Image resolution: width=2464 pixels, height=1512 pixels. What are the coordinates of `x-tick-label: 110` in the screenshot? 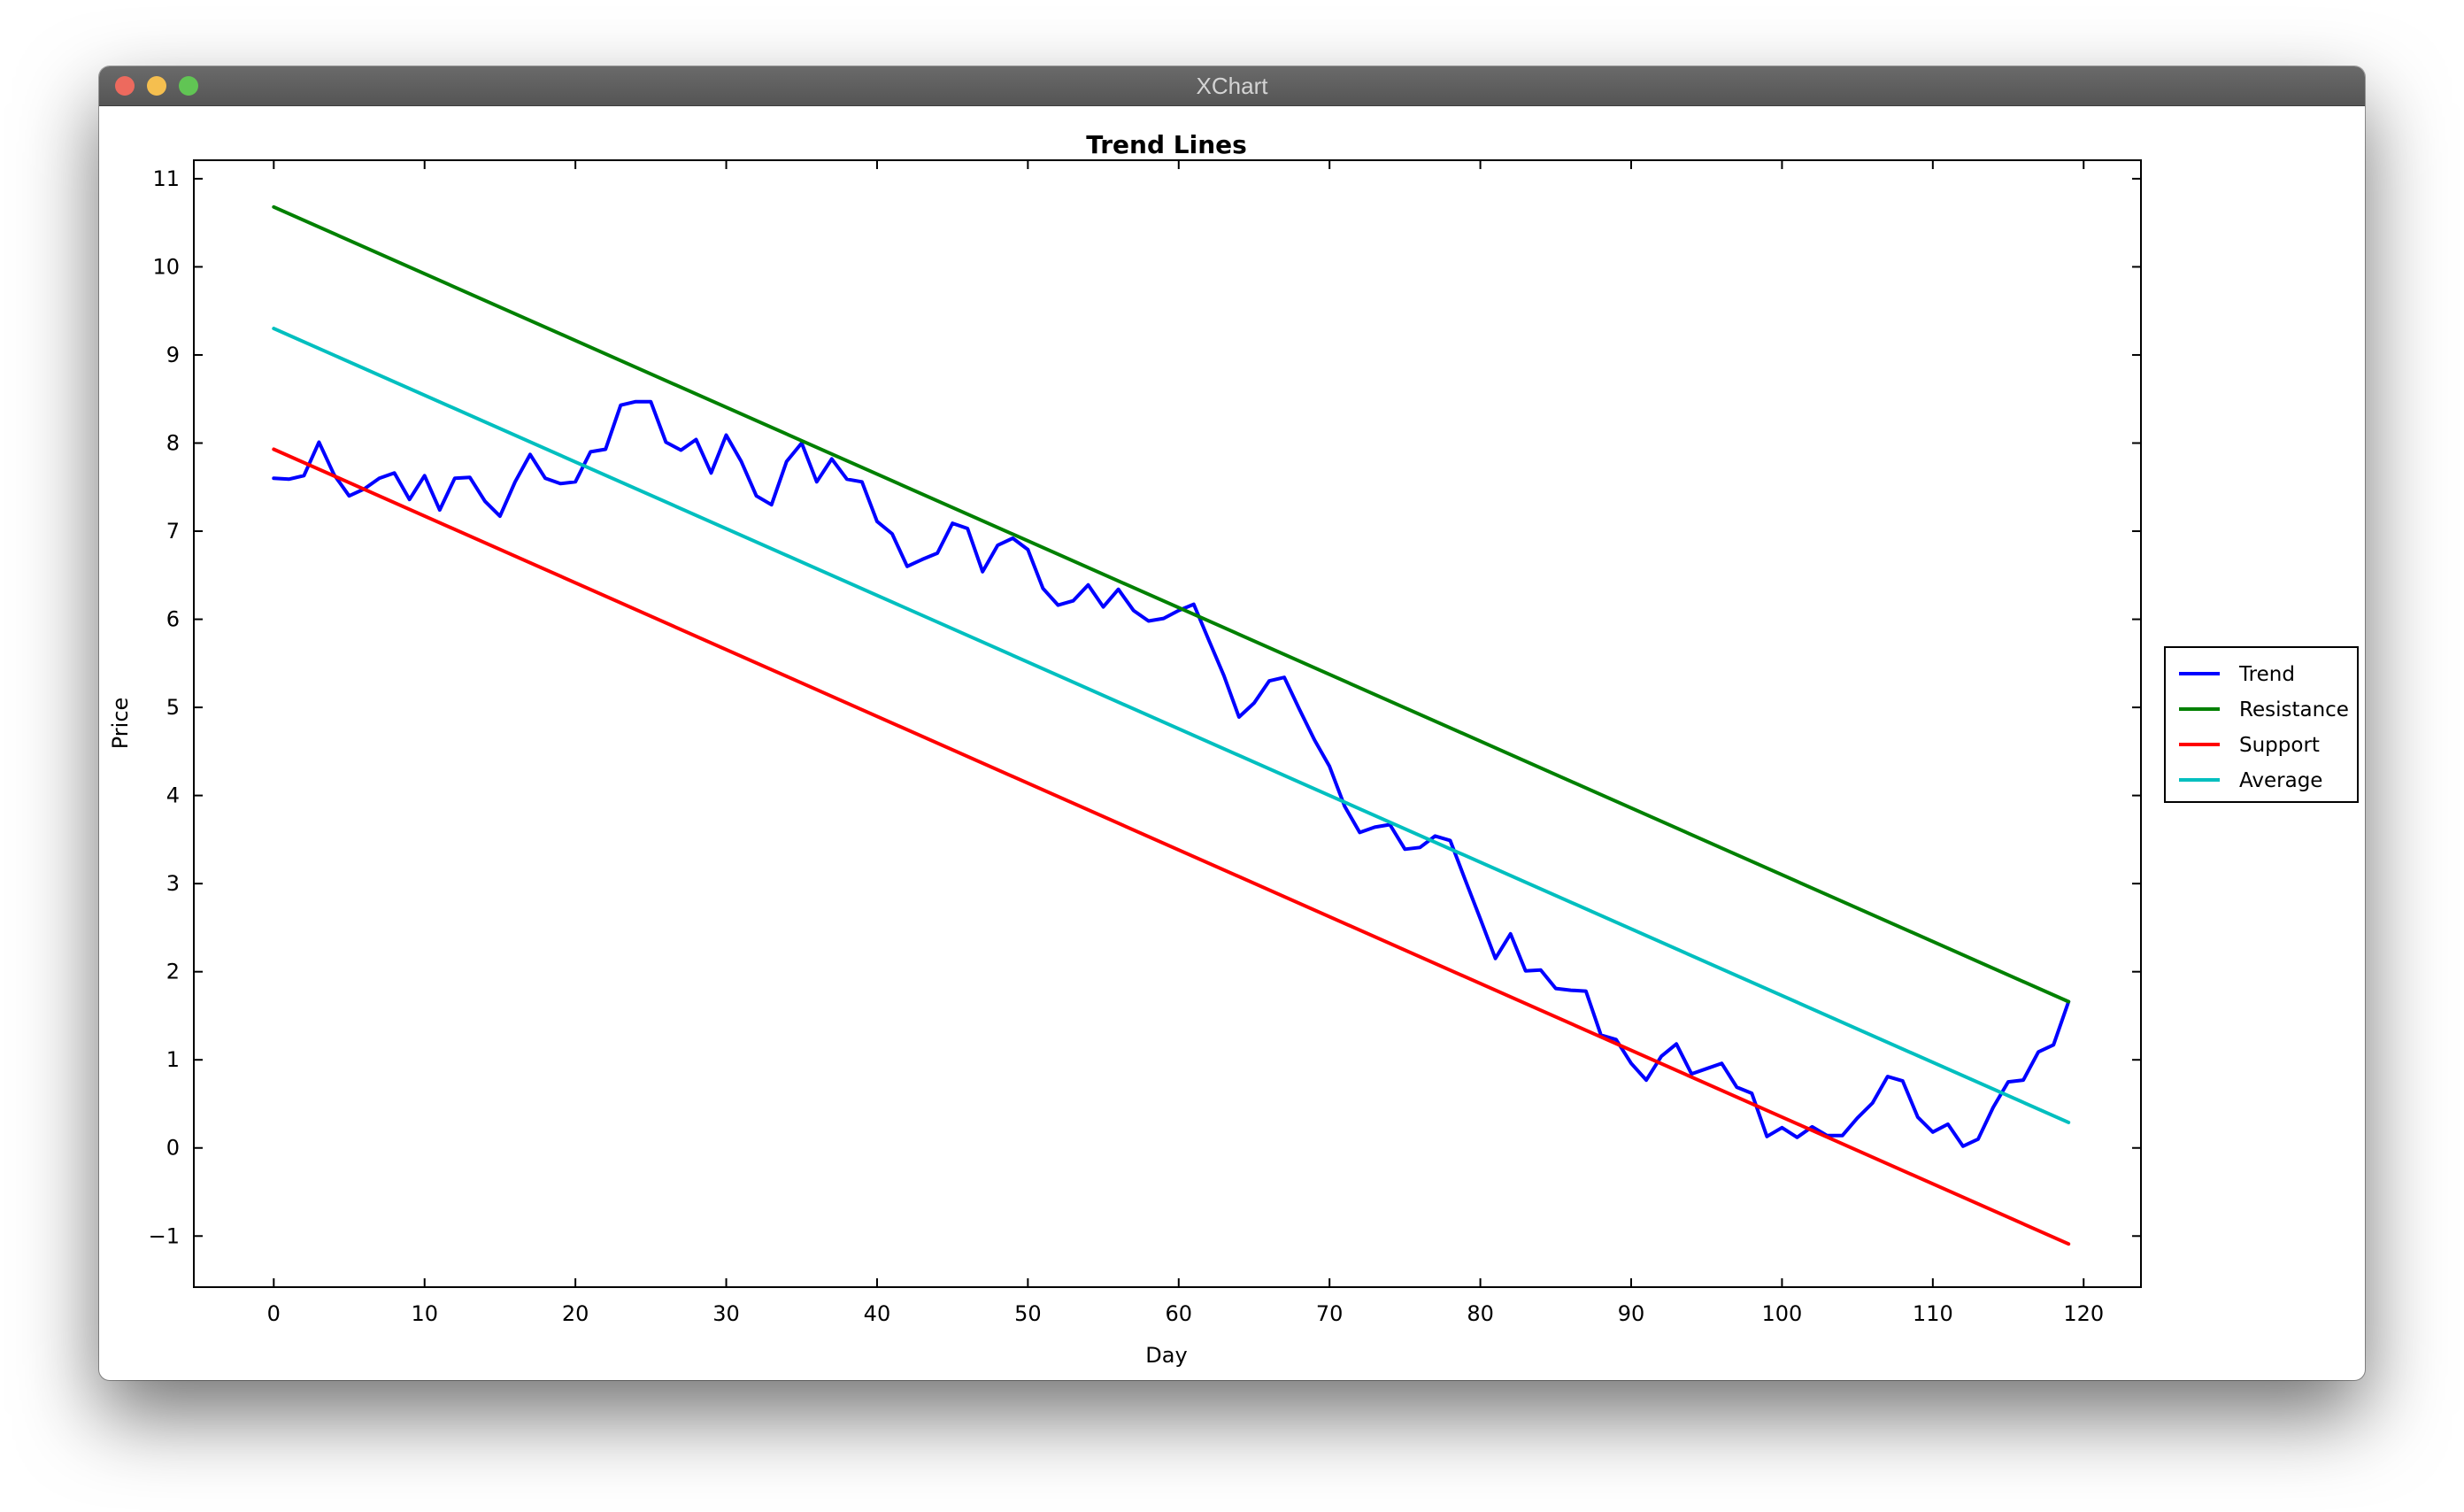 It's located at (1933, 1313).